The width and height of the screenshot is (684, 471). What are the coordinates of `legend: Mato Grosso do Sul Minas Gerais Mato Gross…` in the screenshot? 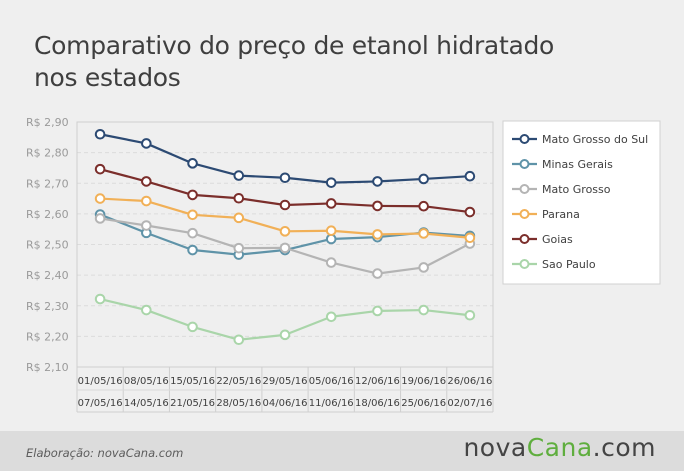 It's located at (581, 202).